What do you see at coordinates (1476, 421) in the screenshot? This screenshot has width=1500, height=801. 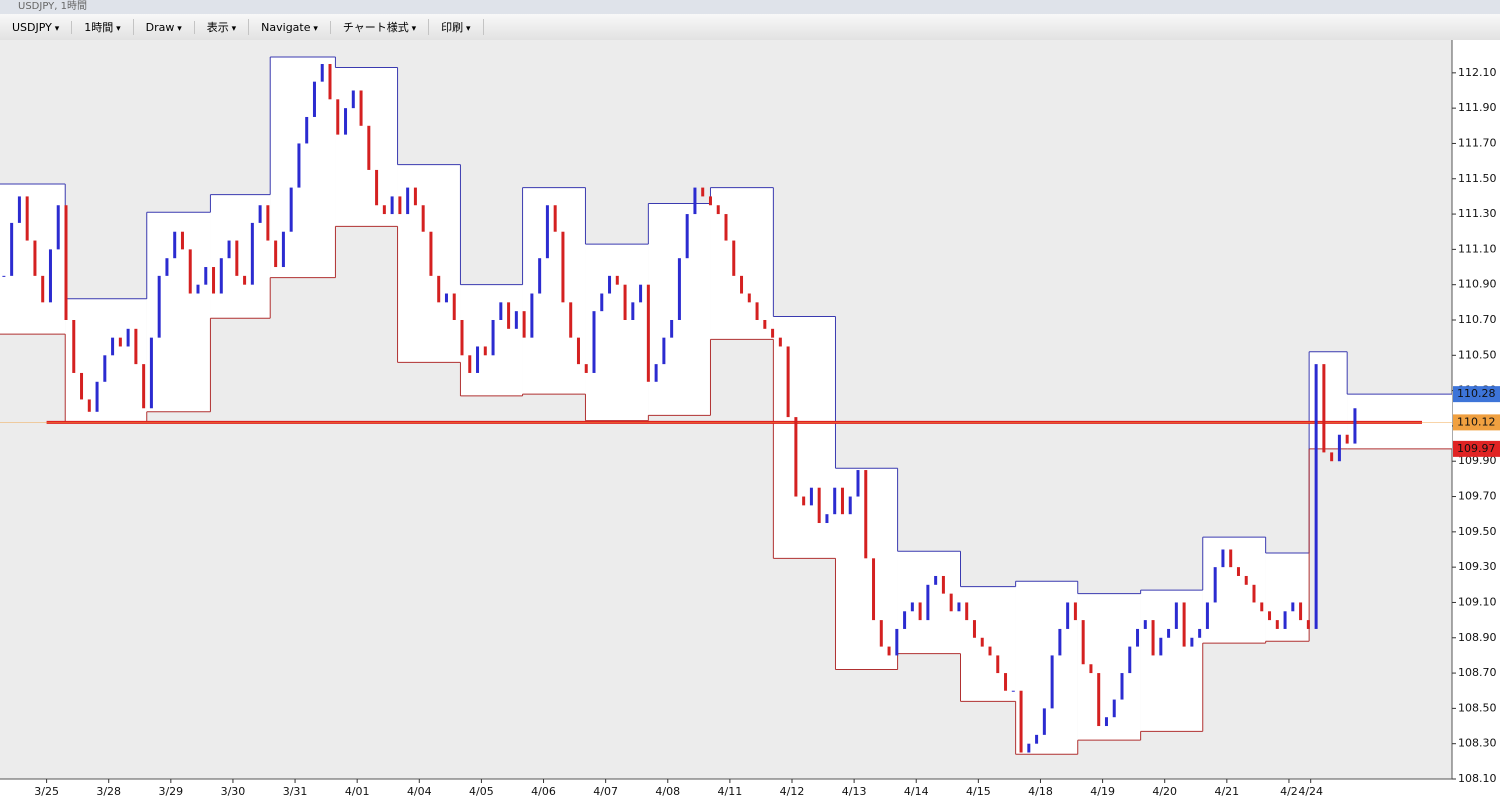 I see `price-label-text: 110.12` at bounding box center [1476, 421].